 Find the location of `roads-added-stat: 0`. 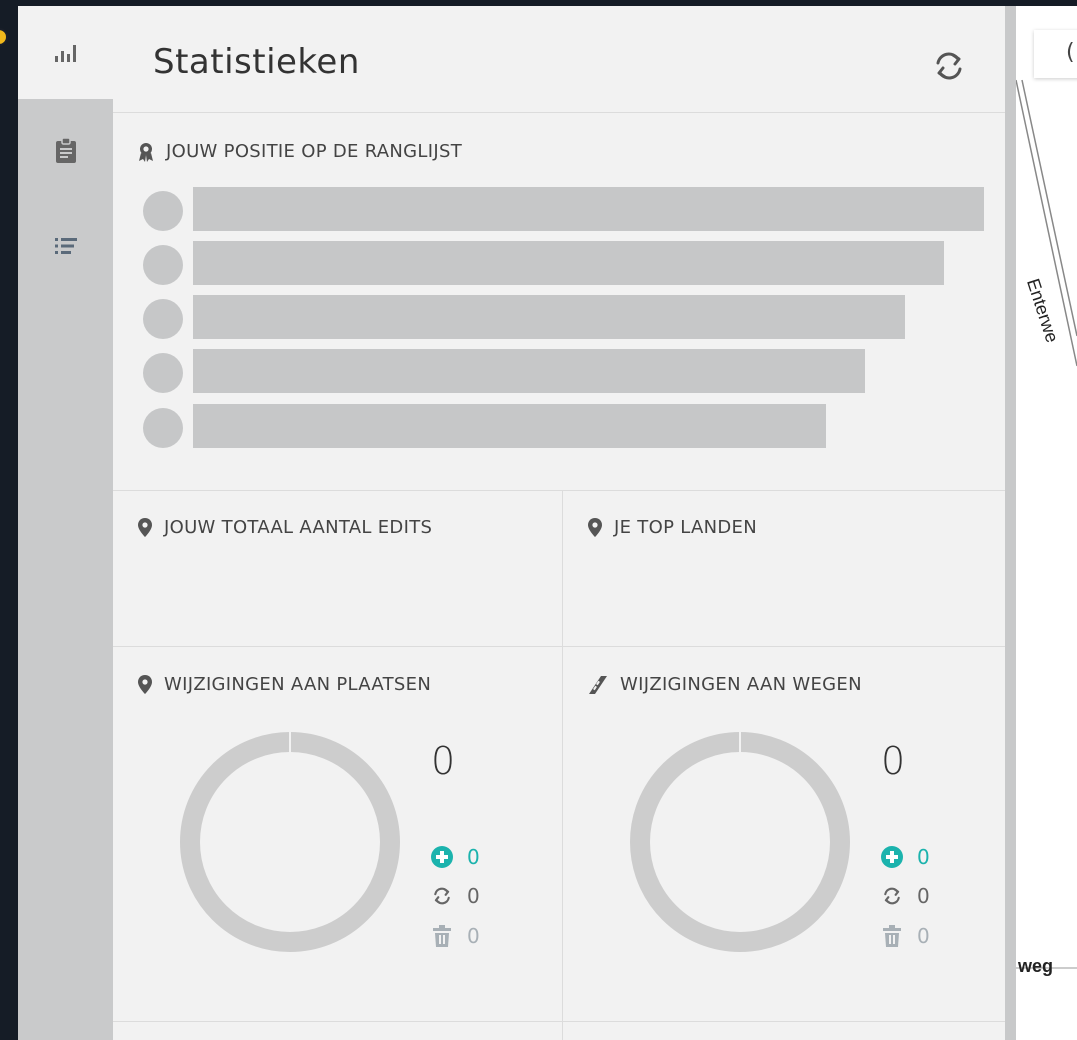

roads-added-stat: 0 is located at coordinates (905, 857).